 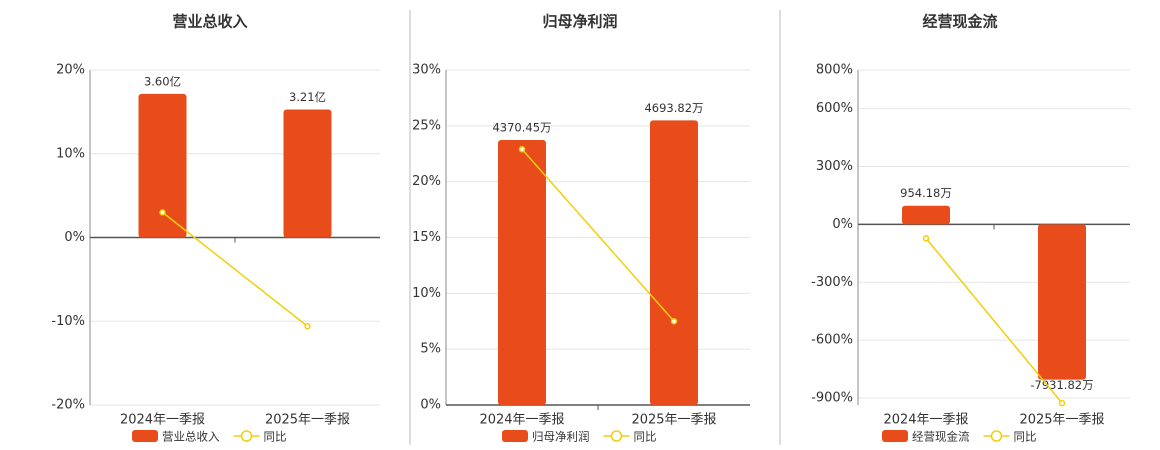 I want to click on y-tick-label: -600%, so click(x=832, y=340).